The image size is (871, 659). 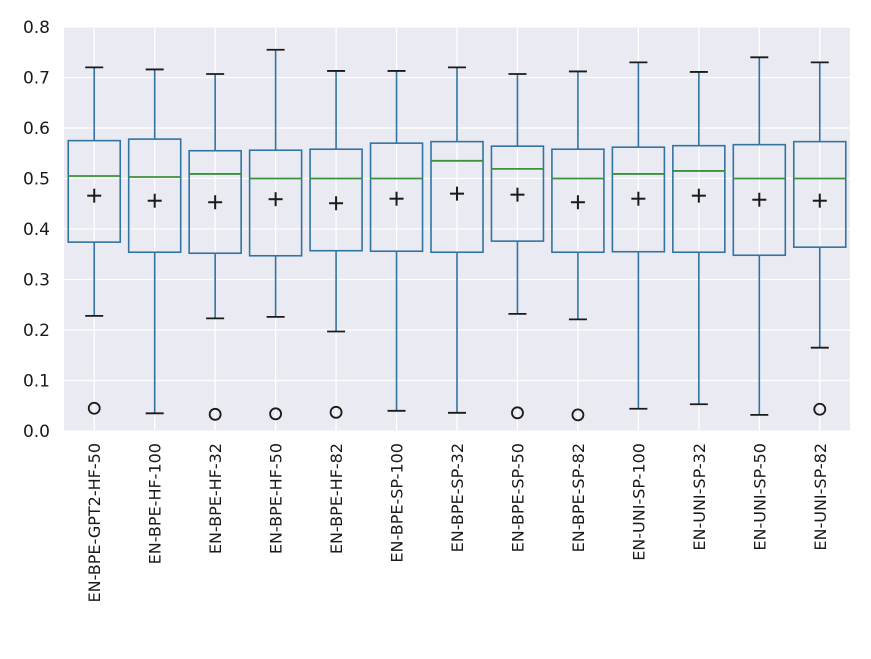 What do you see at coordinates (820, 497) in the screenshot?
I see `x-tick-label: EN-UNI-SP-82` at bounding box center [820, 497].